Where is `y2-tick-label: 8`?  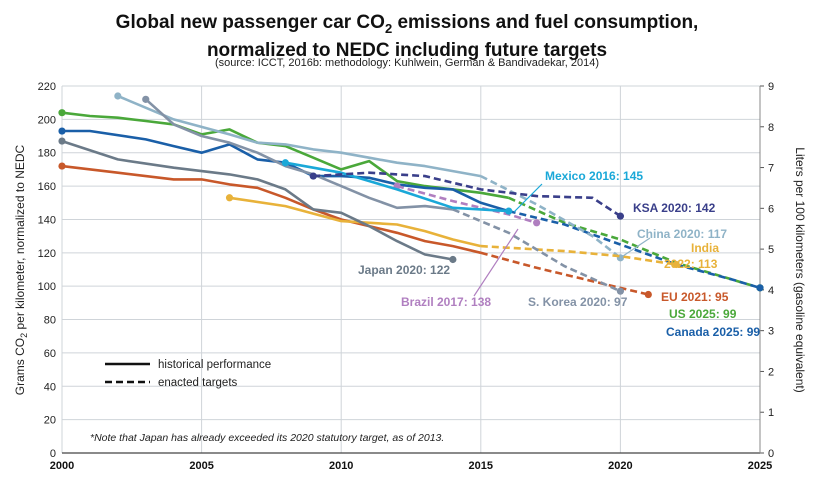 y2-tick-label: 8 is located at coordinates (771, 128).